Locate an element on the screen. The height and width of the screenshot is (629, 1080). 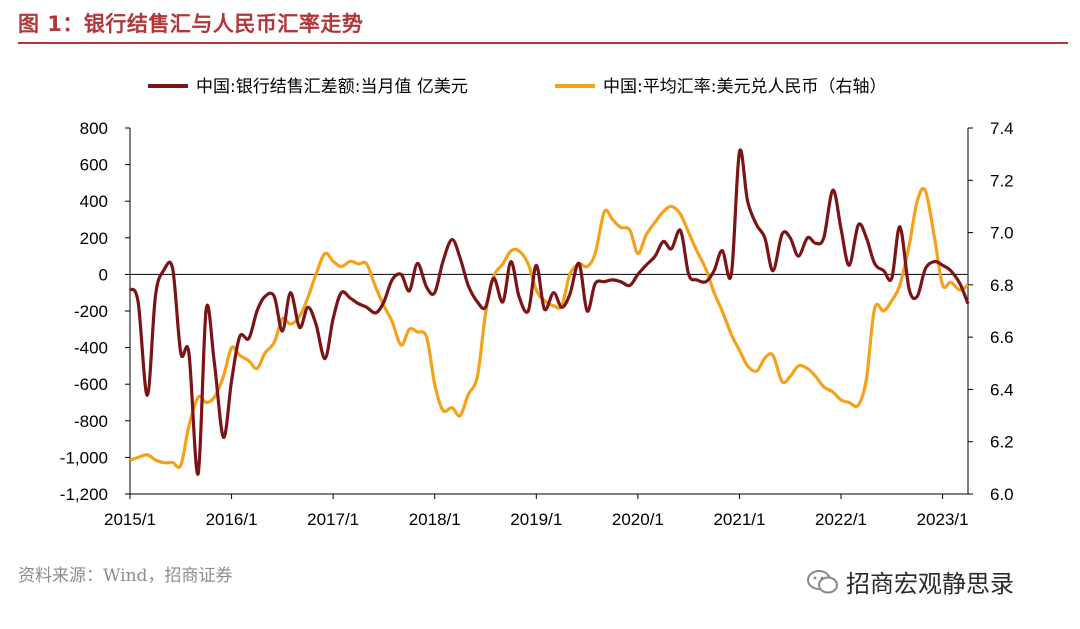
y-left-tick-label: 200 is located at coordinates (94, 238).